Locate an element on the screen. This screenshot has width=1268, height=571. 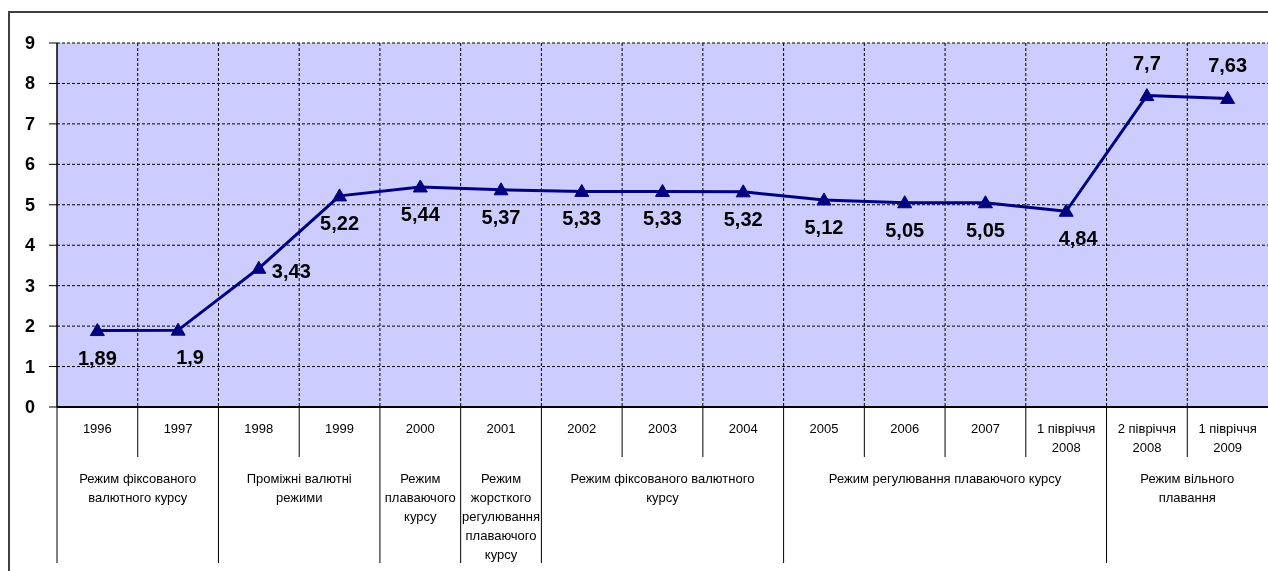
x-tick-label: 1999 is located at coordinates (340, 428).